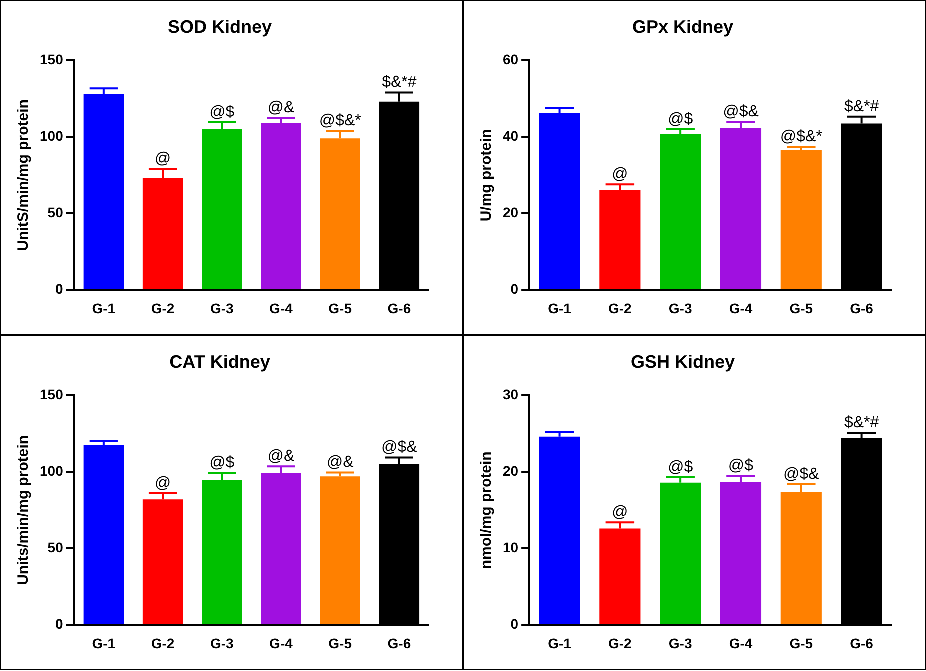 This screenshot has width=926, height=671. What do you see at coordinates (510, 136) in the screenshot?
I see `y-tick-label: 40` at bounding box center [510, 136].